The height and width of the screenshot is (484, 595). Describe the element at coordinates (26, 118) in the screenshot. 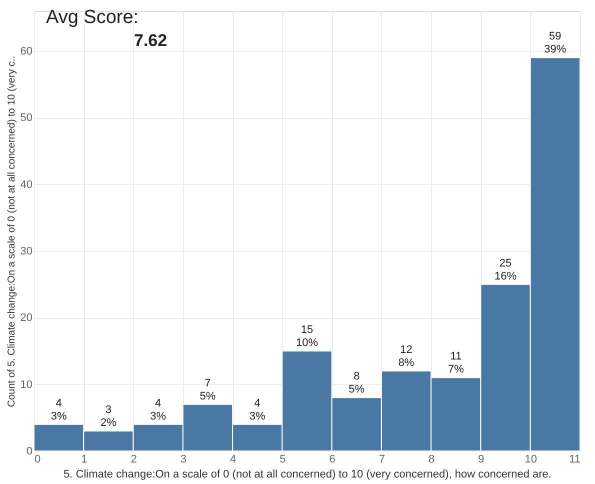

I see `y-tick-label: 50` at that location.